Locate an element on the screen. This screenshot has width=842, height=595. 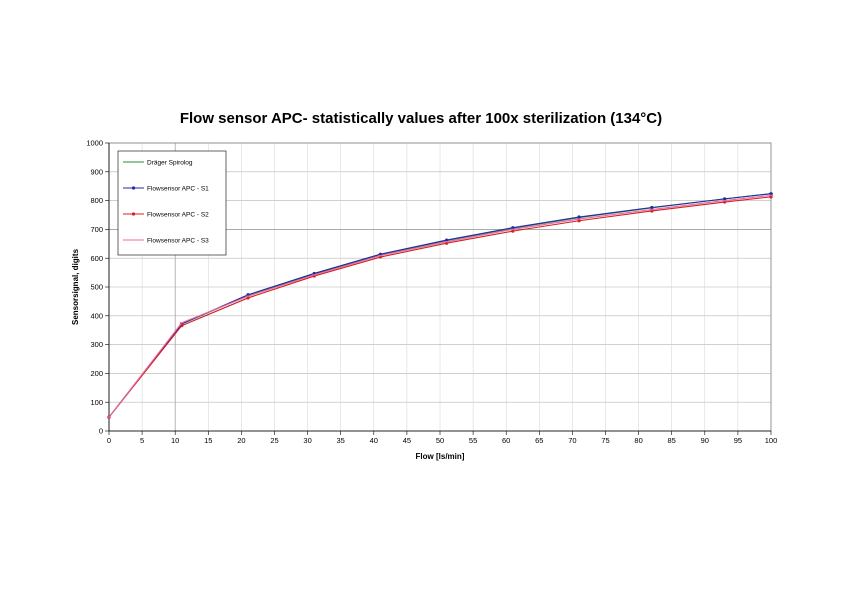
legend-label: Flowsensor APC - S3 is located at coordinates (178, 240).